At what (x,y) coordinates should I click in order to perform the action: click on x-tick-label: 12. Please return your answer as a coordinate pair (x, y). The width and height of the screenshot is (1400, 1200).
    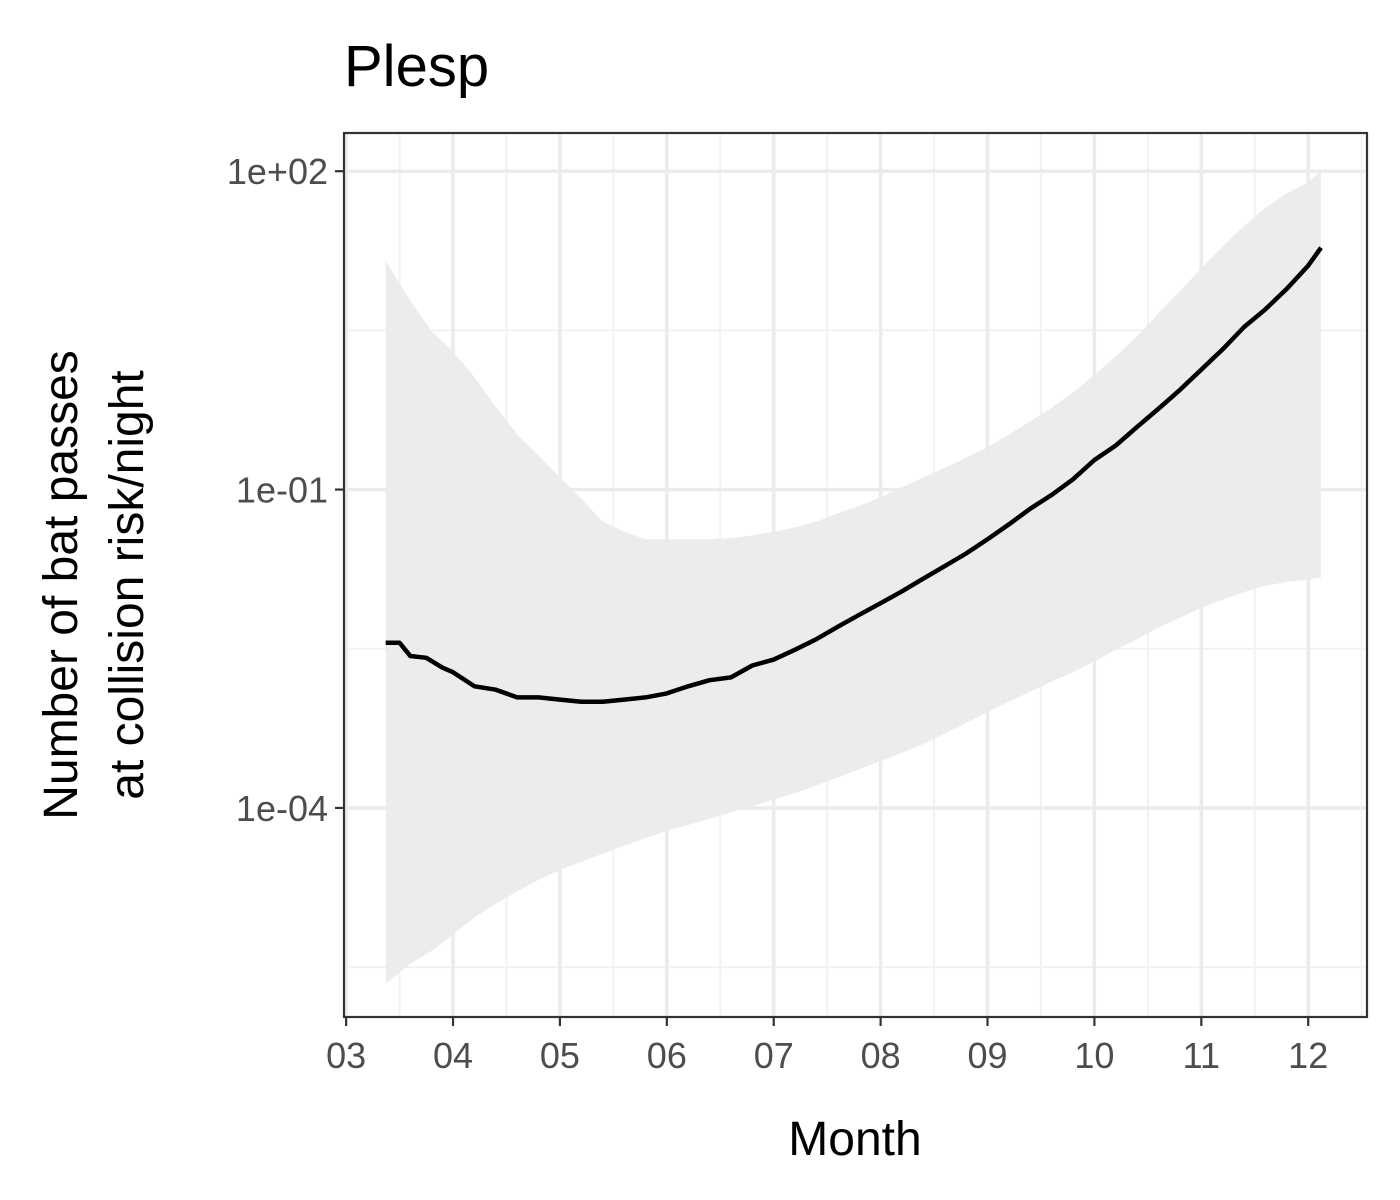
    Looking at the image, I should click on (1308, 1055).